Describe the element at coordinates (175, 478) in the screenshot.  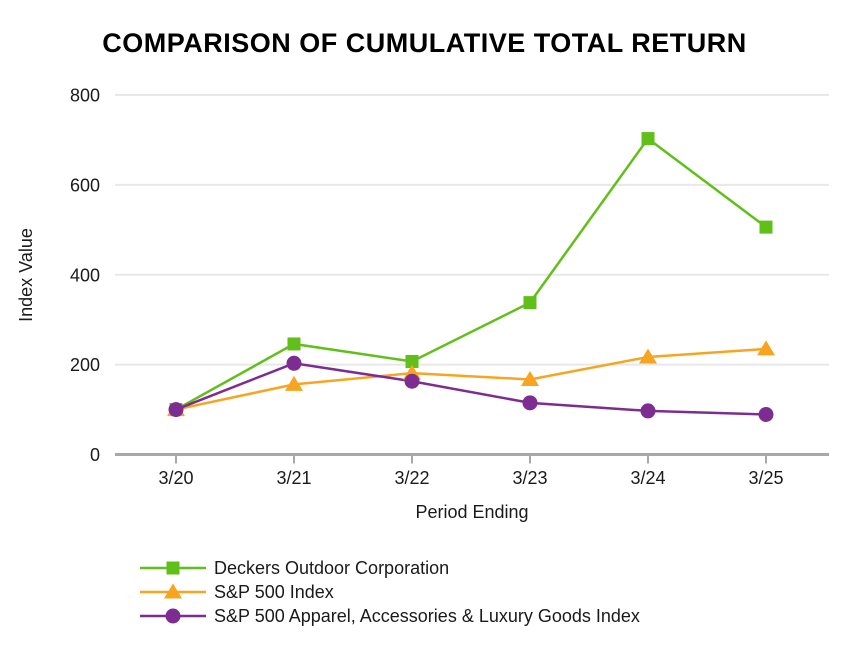
I see `x-tick-label: 3/20` at that location.